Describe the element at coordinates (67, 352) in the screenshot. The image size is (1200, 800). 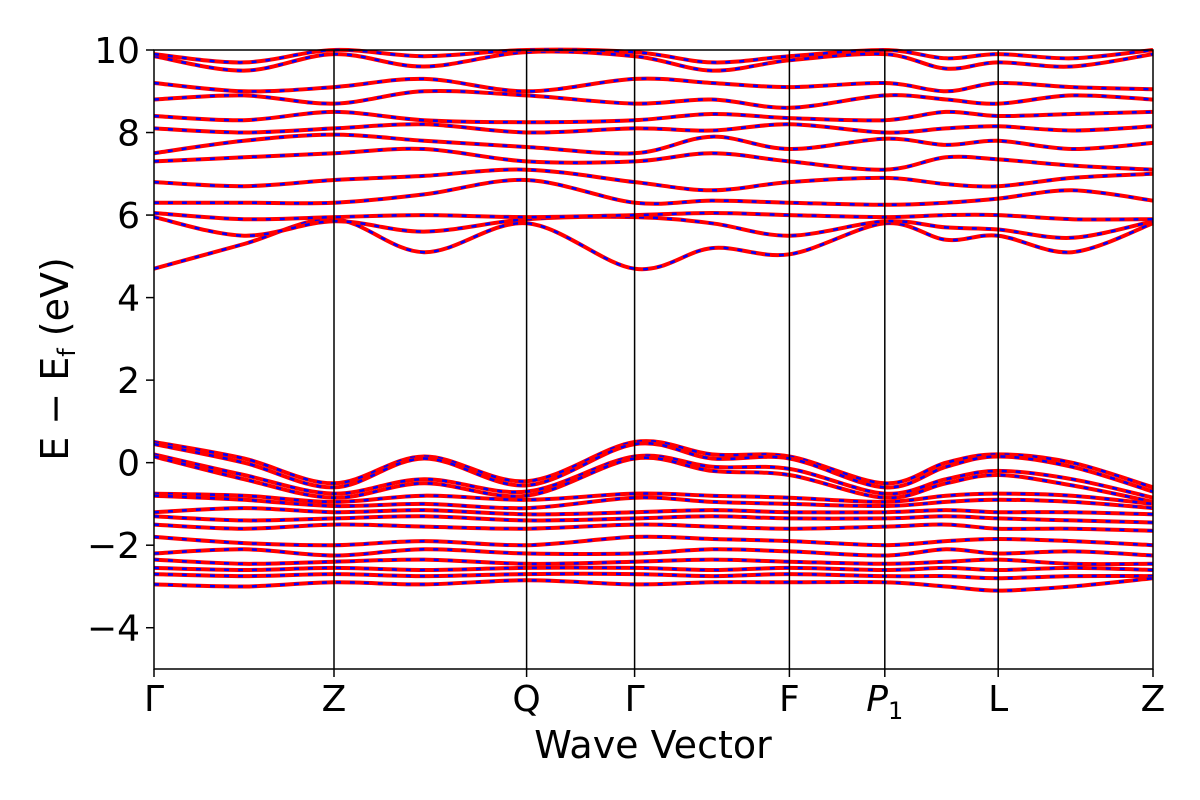
I see `y-axis-title-sub: f` at that location.